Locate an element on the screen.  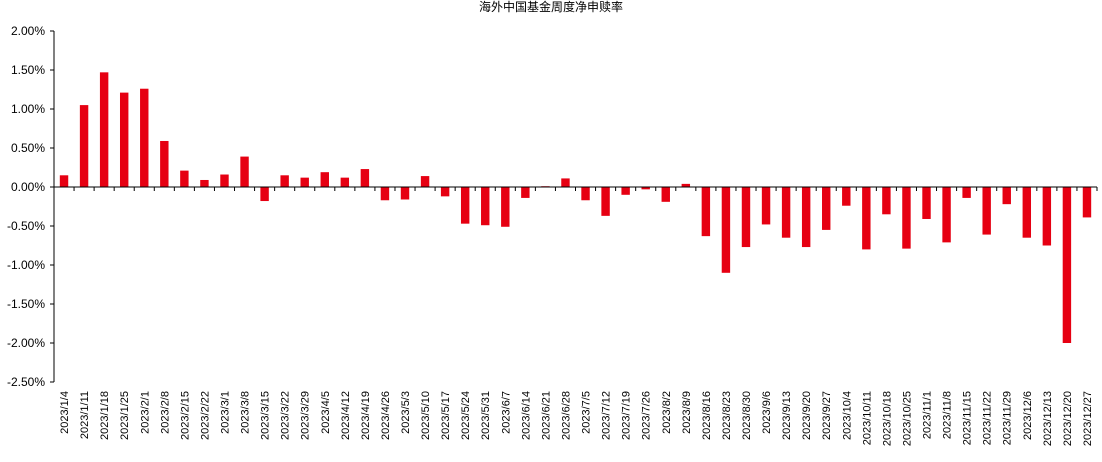
x-tick-label: 2023/11/29 is located at coordinates (1008, 418).